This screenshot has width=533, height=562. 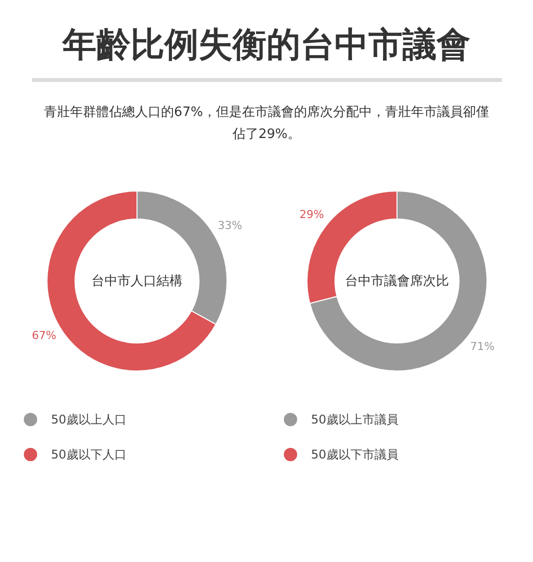 I want to click on legend-label: 50歲以下人口, so click(x=88, y=455).